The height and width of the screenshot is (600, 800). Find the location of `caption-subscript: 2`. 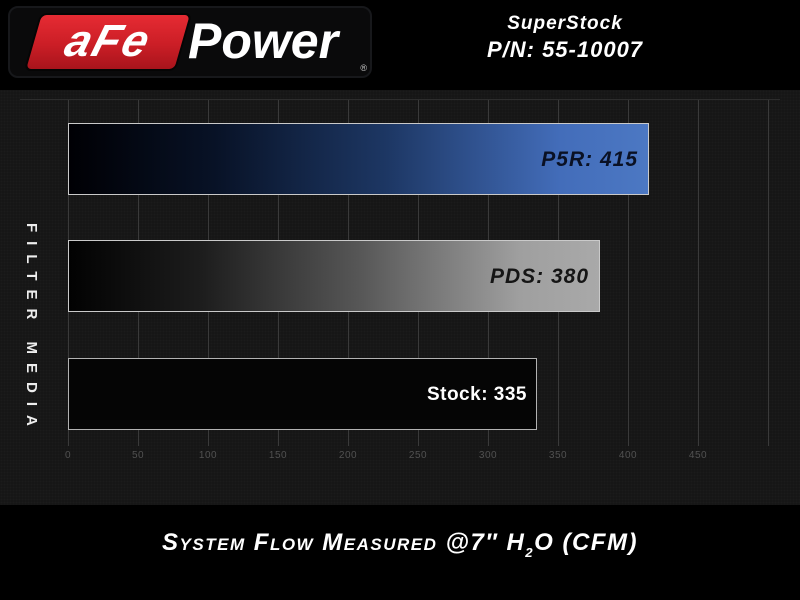

caption-subscript: 2 is located at coordinates (530, 553).